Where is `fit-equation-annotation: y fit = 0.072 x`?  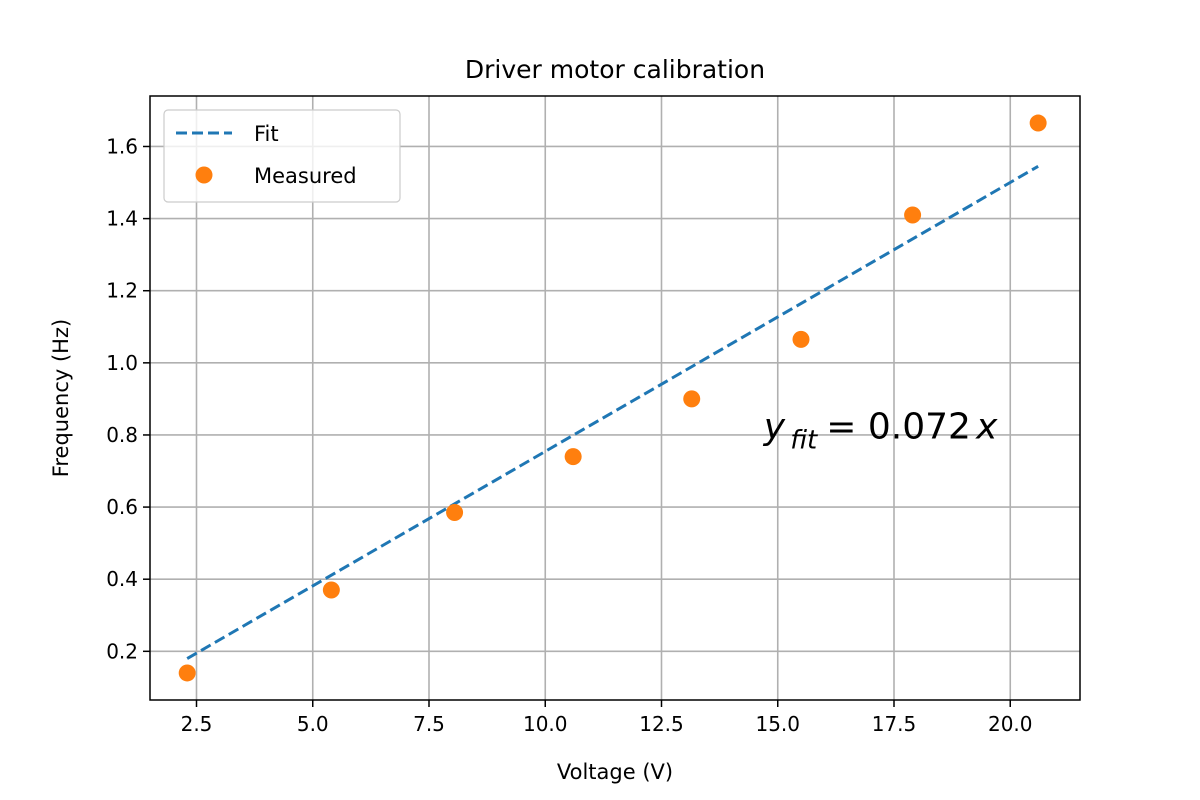 fit-equation-annotation: y fit = 0.072 x is located at coordinates (880, 431).